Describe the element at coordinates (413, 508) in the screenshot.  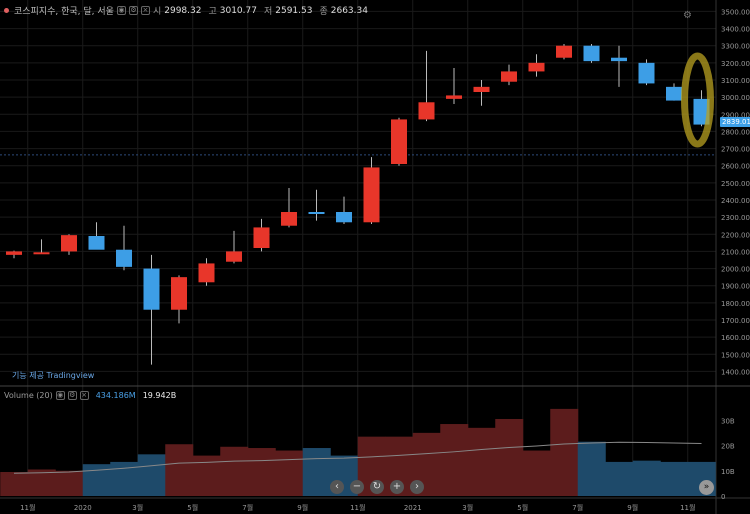
I see `x-tick-label: 2021` at that location.